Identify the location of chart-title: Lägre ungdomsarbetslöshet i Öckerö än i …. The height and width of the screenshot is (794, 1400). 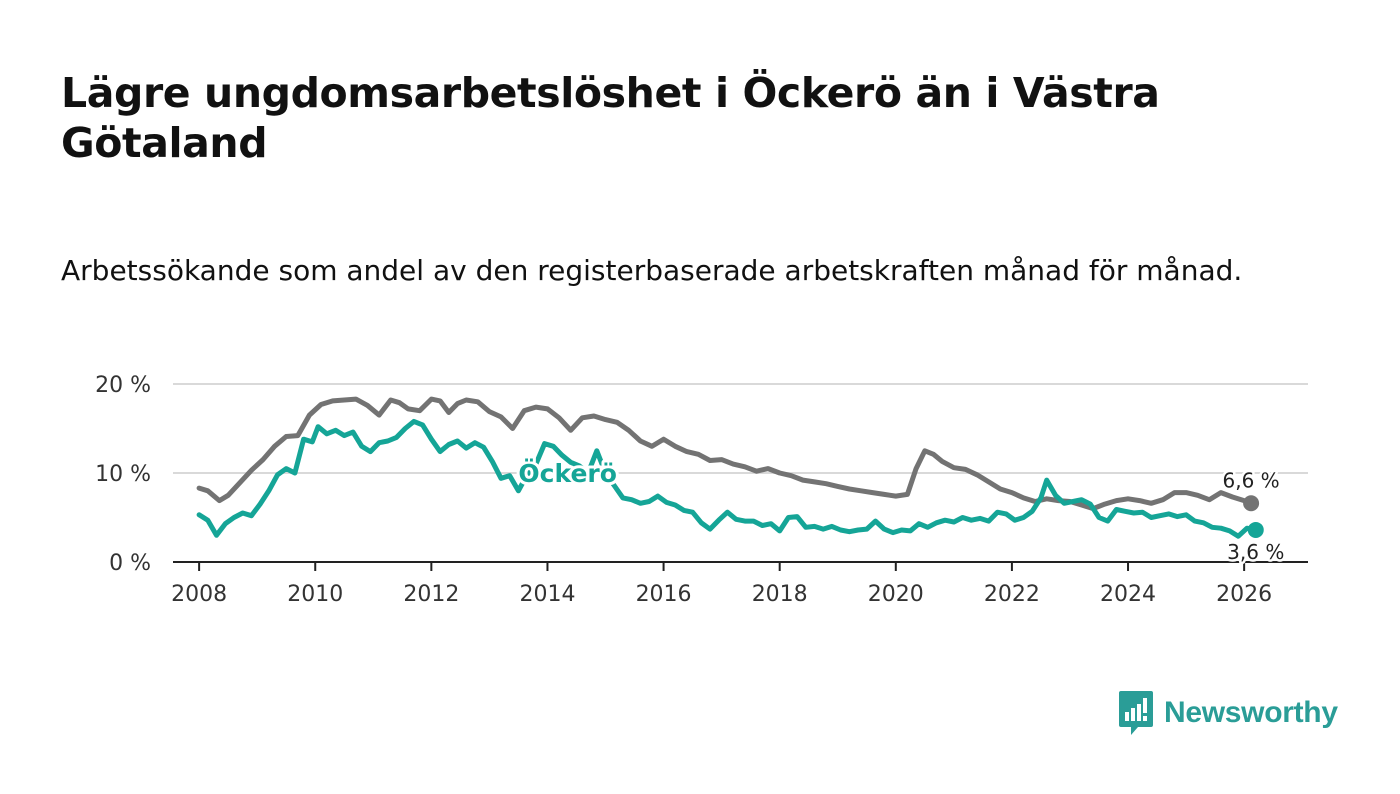
(610, 118).